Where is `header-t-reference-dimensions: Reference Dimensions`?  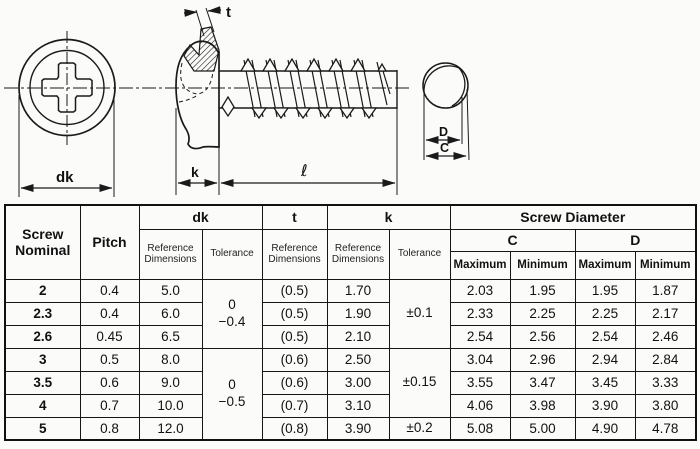 header-t-reference-dimensions: Reference Dimensions is located at coordinates (294, 254).